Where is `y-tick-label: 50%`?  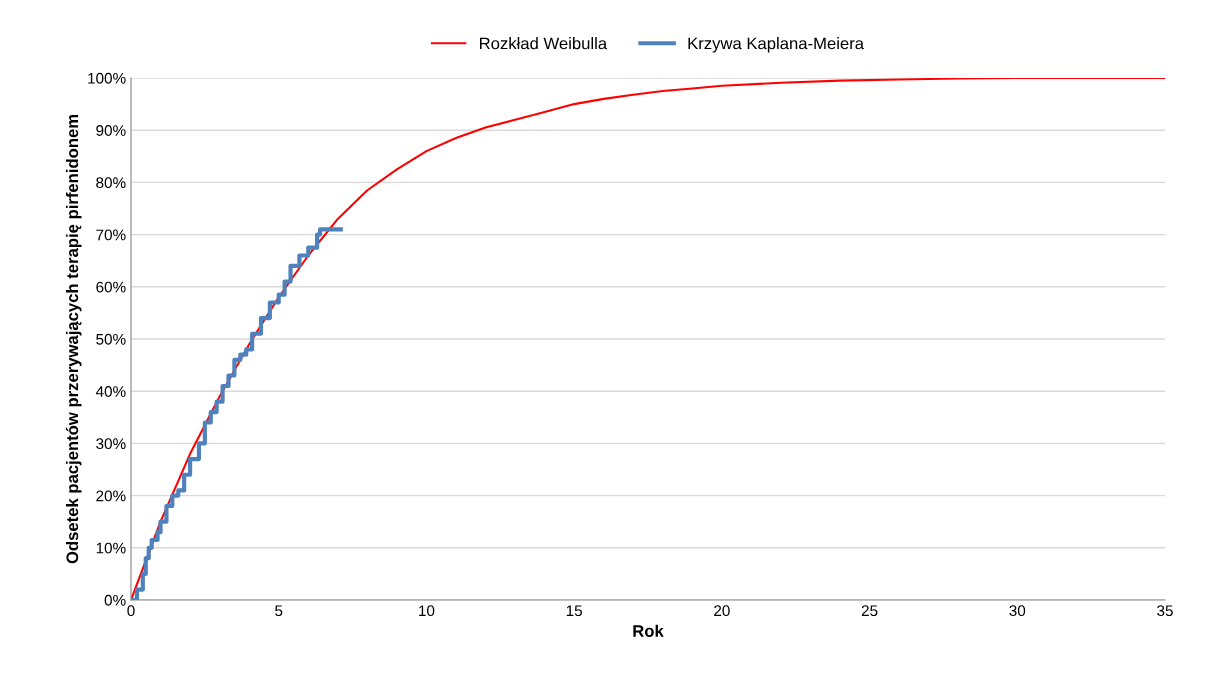 y-tick-label: 50% is located at coordinates (111, 339).